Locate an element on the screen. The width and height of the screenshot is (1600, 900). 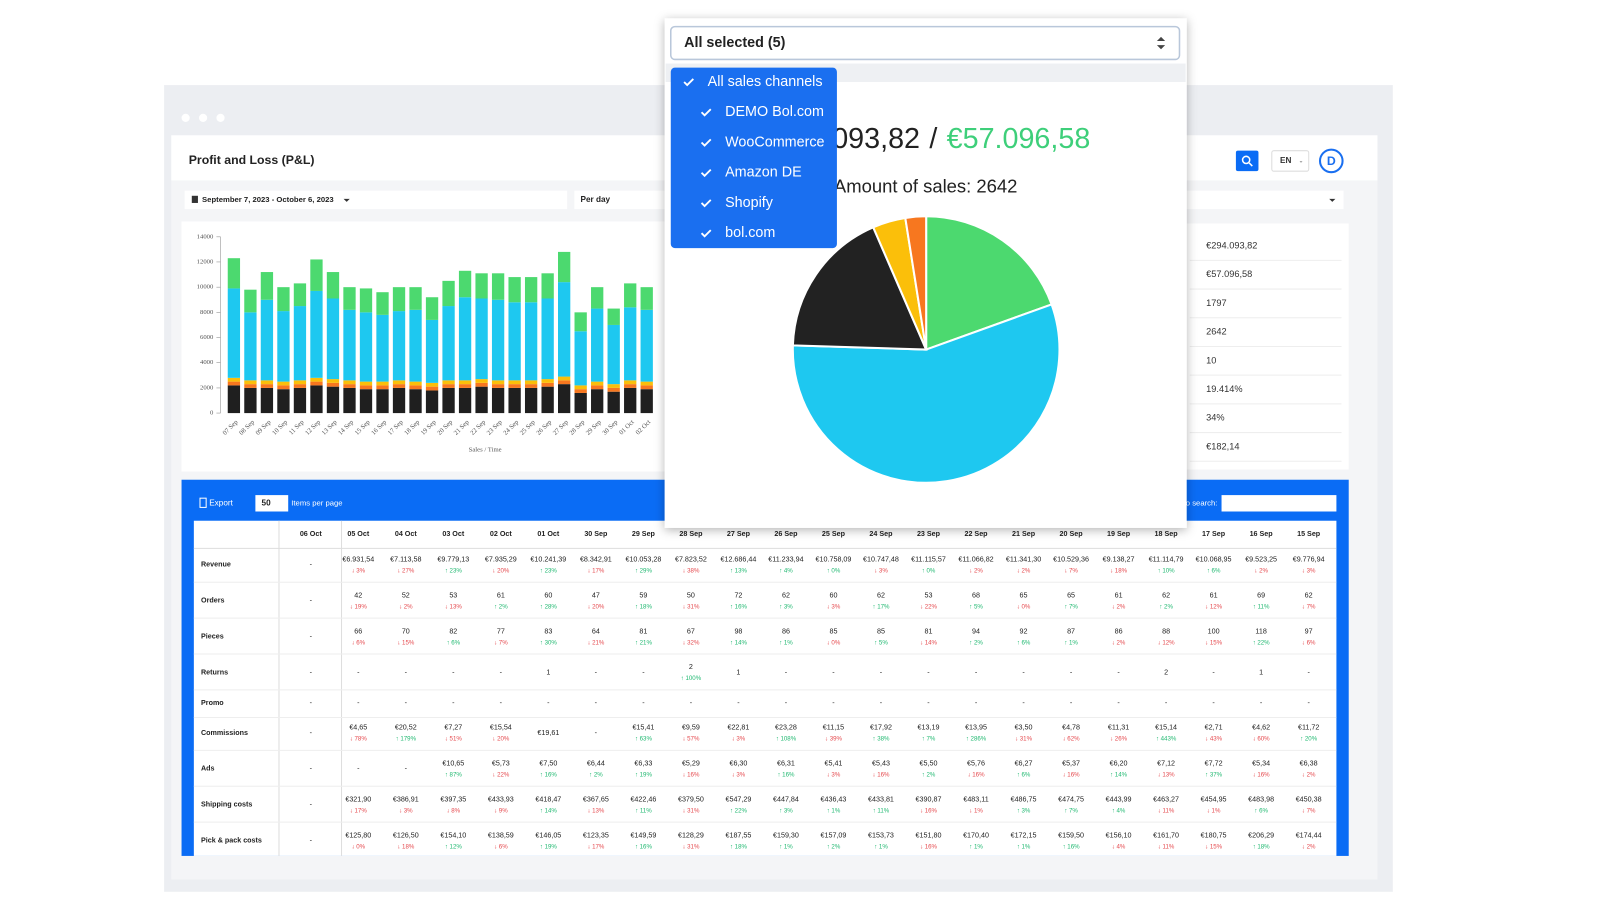
cell-value: €12.686,44 is located at coordinates (739, 560).